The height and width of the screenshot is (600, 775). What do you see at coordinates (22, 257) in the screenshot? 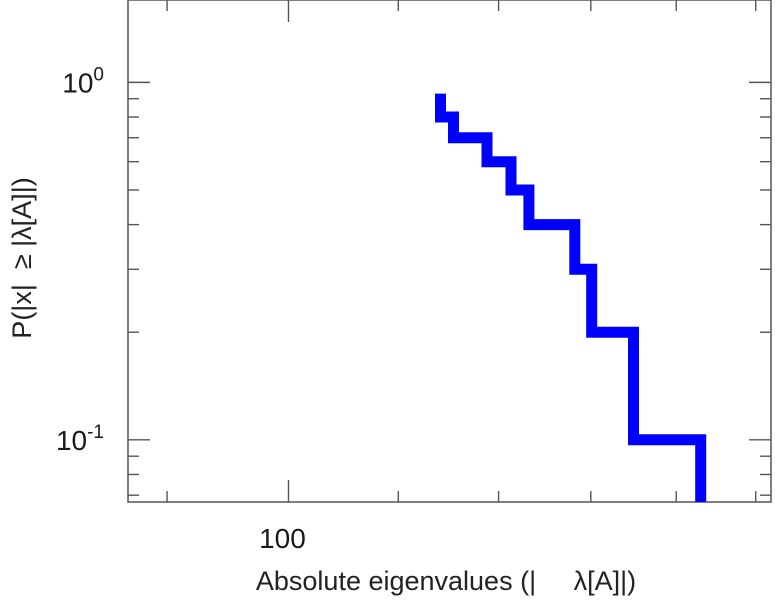
I see `y-axis-label: P(|x| ≥ |λ[A]|)` at bounding box center [22, 257].